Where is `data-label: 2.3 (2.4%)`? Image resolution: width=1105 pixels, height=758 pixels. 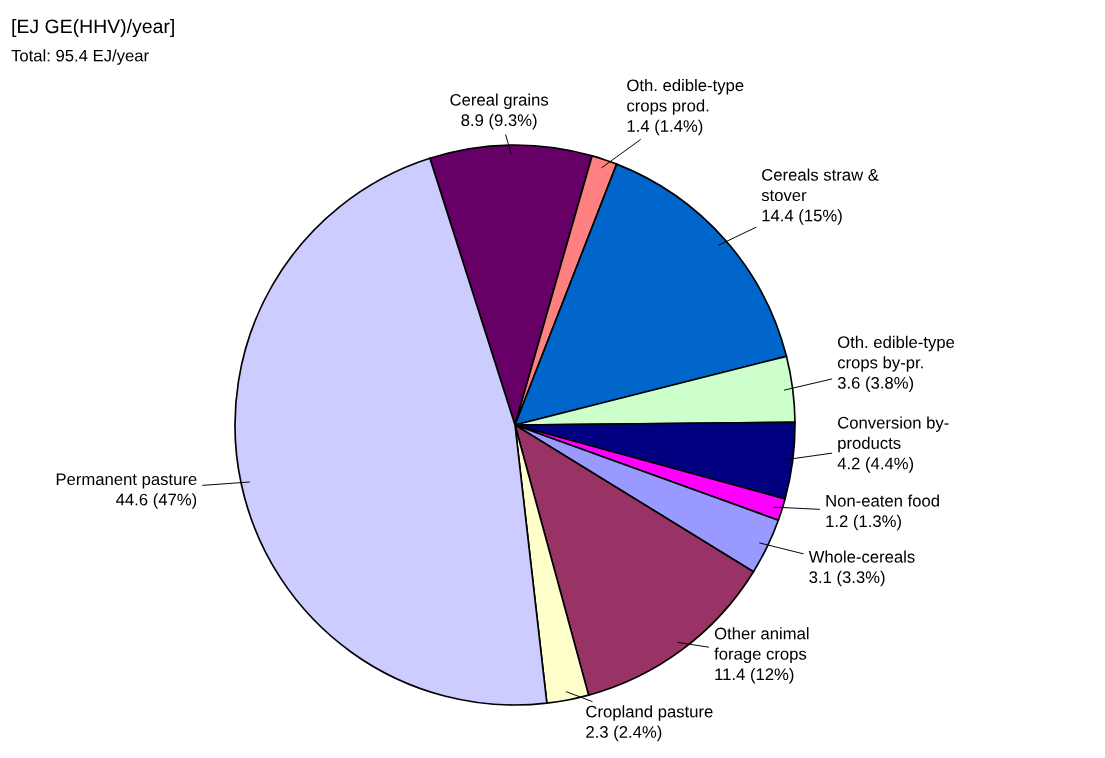 data-label: 2.3 (2.4%) is located at coordinates (624, 733).